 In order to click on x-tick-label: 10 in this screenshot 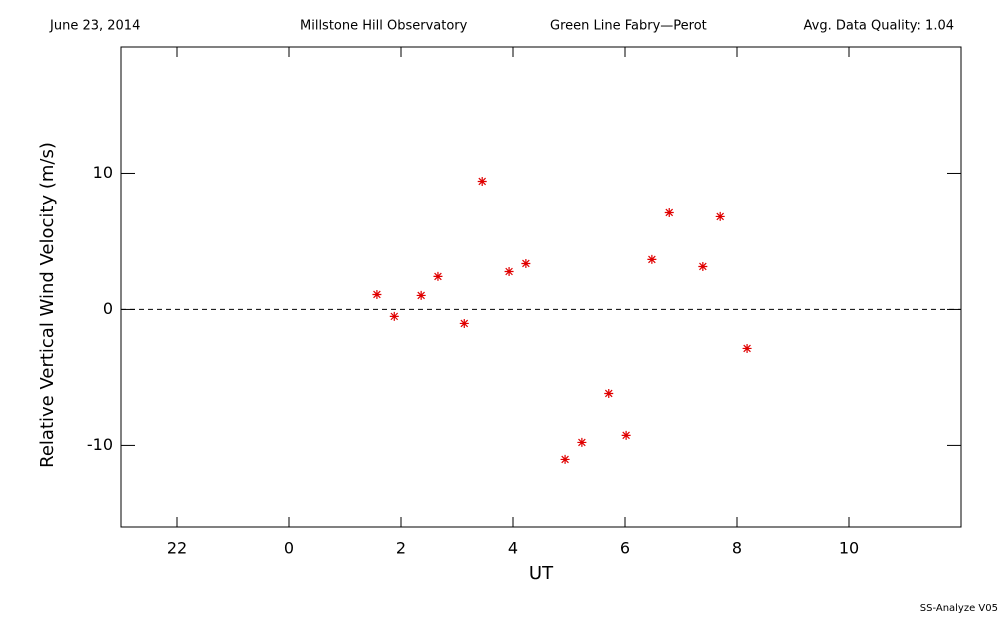, I will do `click(849, 548)`.